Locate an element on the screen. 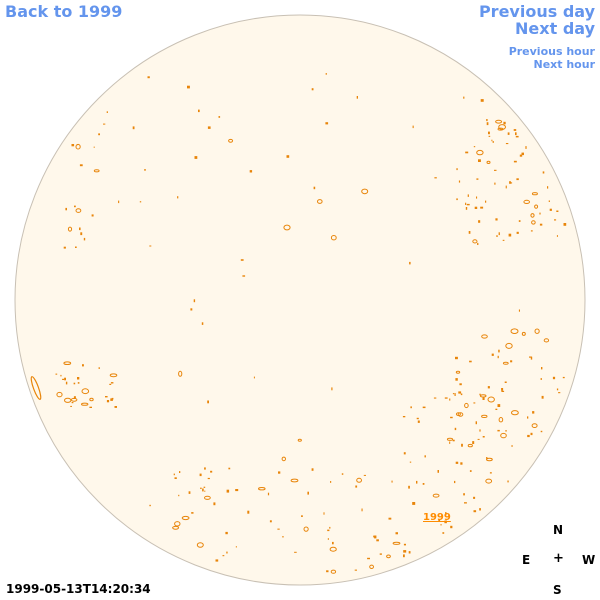 This screenshot has width=600, height=600. next-hour-link: Next hour is located at coordinates (564, 64).